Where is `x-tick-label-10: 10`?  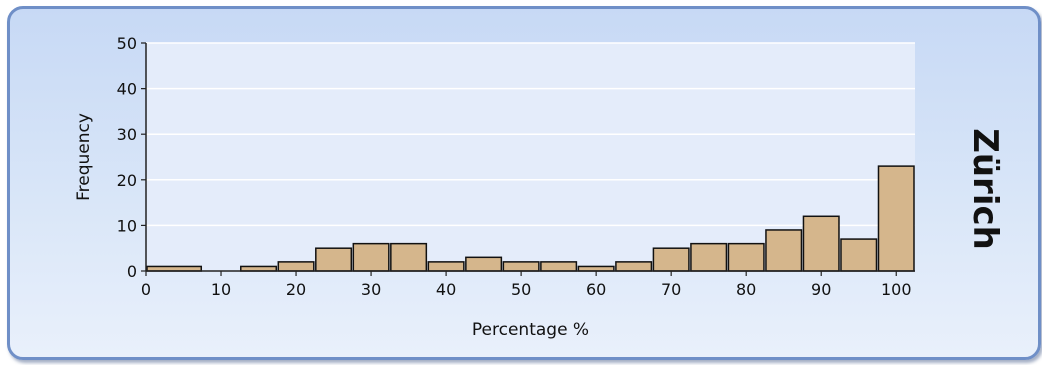
x-tick-label-10: 10 is located at coordinates (221, 289).